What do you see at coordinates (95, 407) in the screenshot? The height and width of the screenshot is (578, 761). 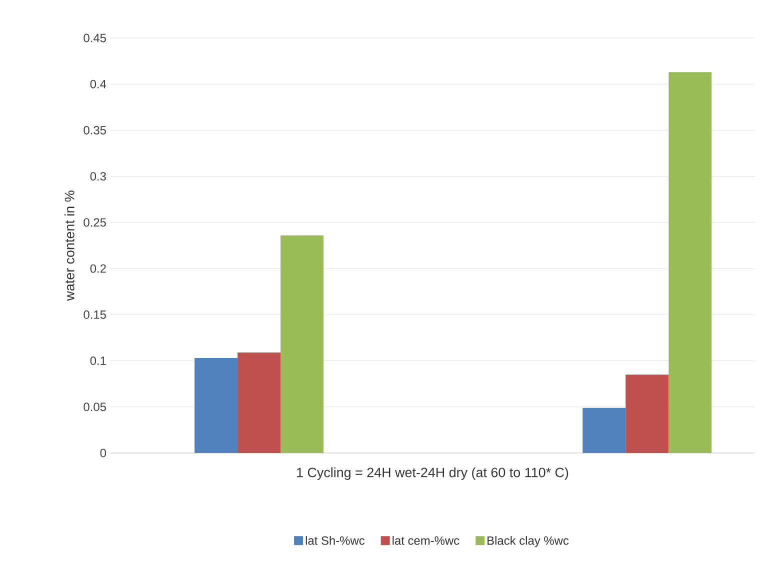 I see `y-tick-label: 0.05` at bounding box center [95, 407].